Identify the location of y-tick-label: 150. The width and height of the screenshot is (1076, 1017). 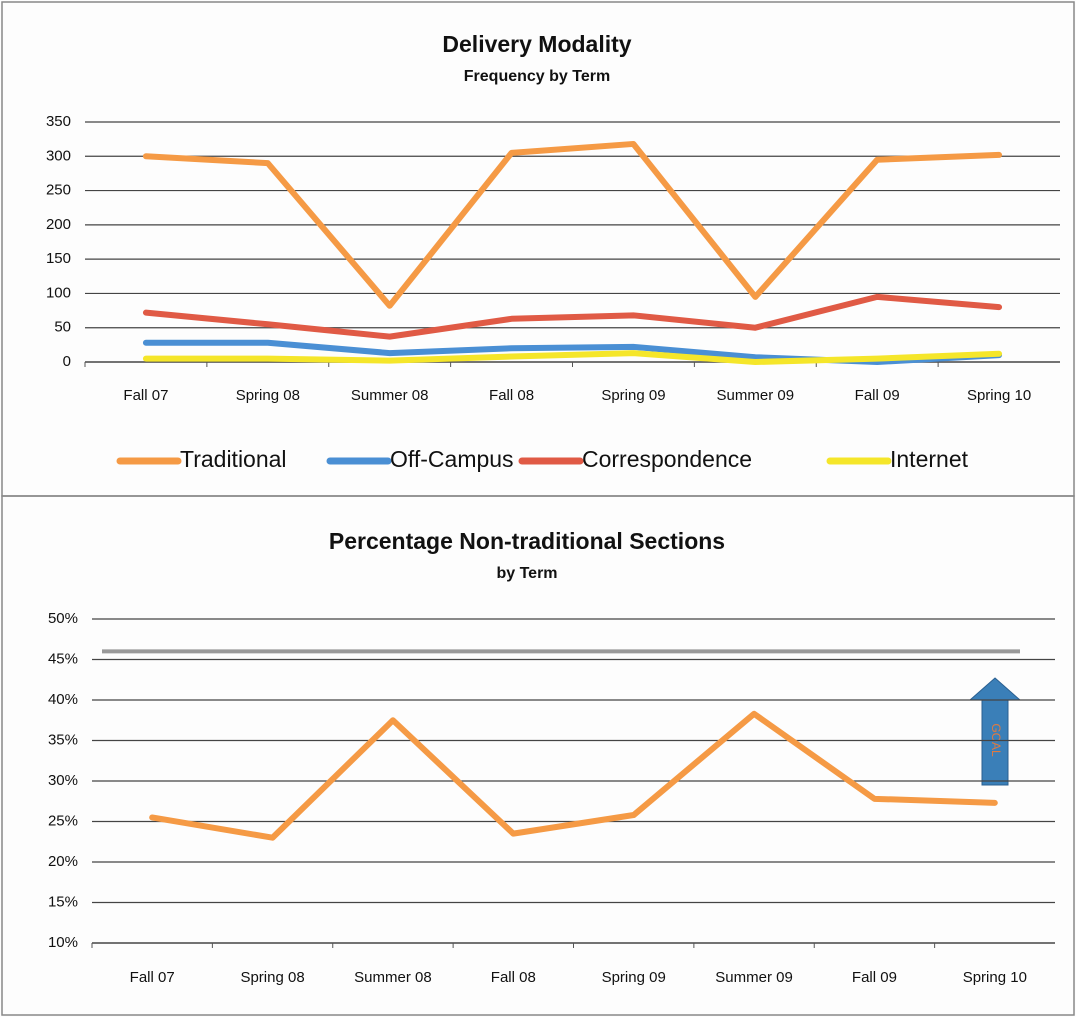
(58, 258).